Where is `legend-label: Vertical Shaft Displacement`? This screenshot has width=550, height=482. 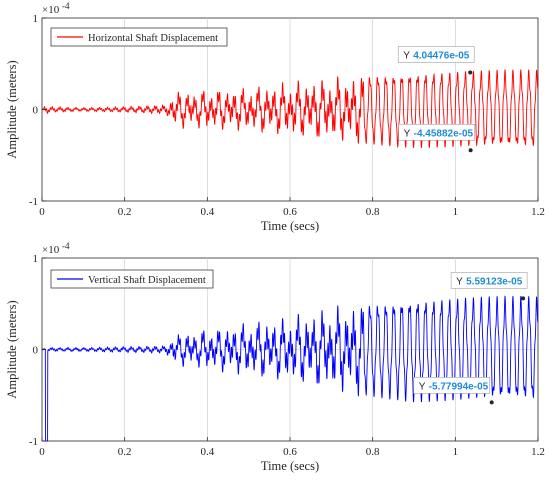
legend-label: Vertical Shaft Displacement is located at coordinates (147, 280).